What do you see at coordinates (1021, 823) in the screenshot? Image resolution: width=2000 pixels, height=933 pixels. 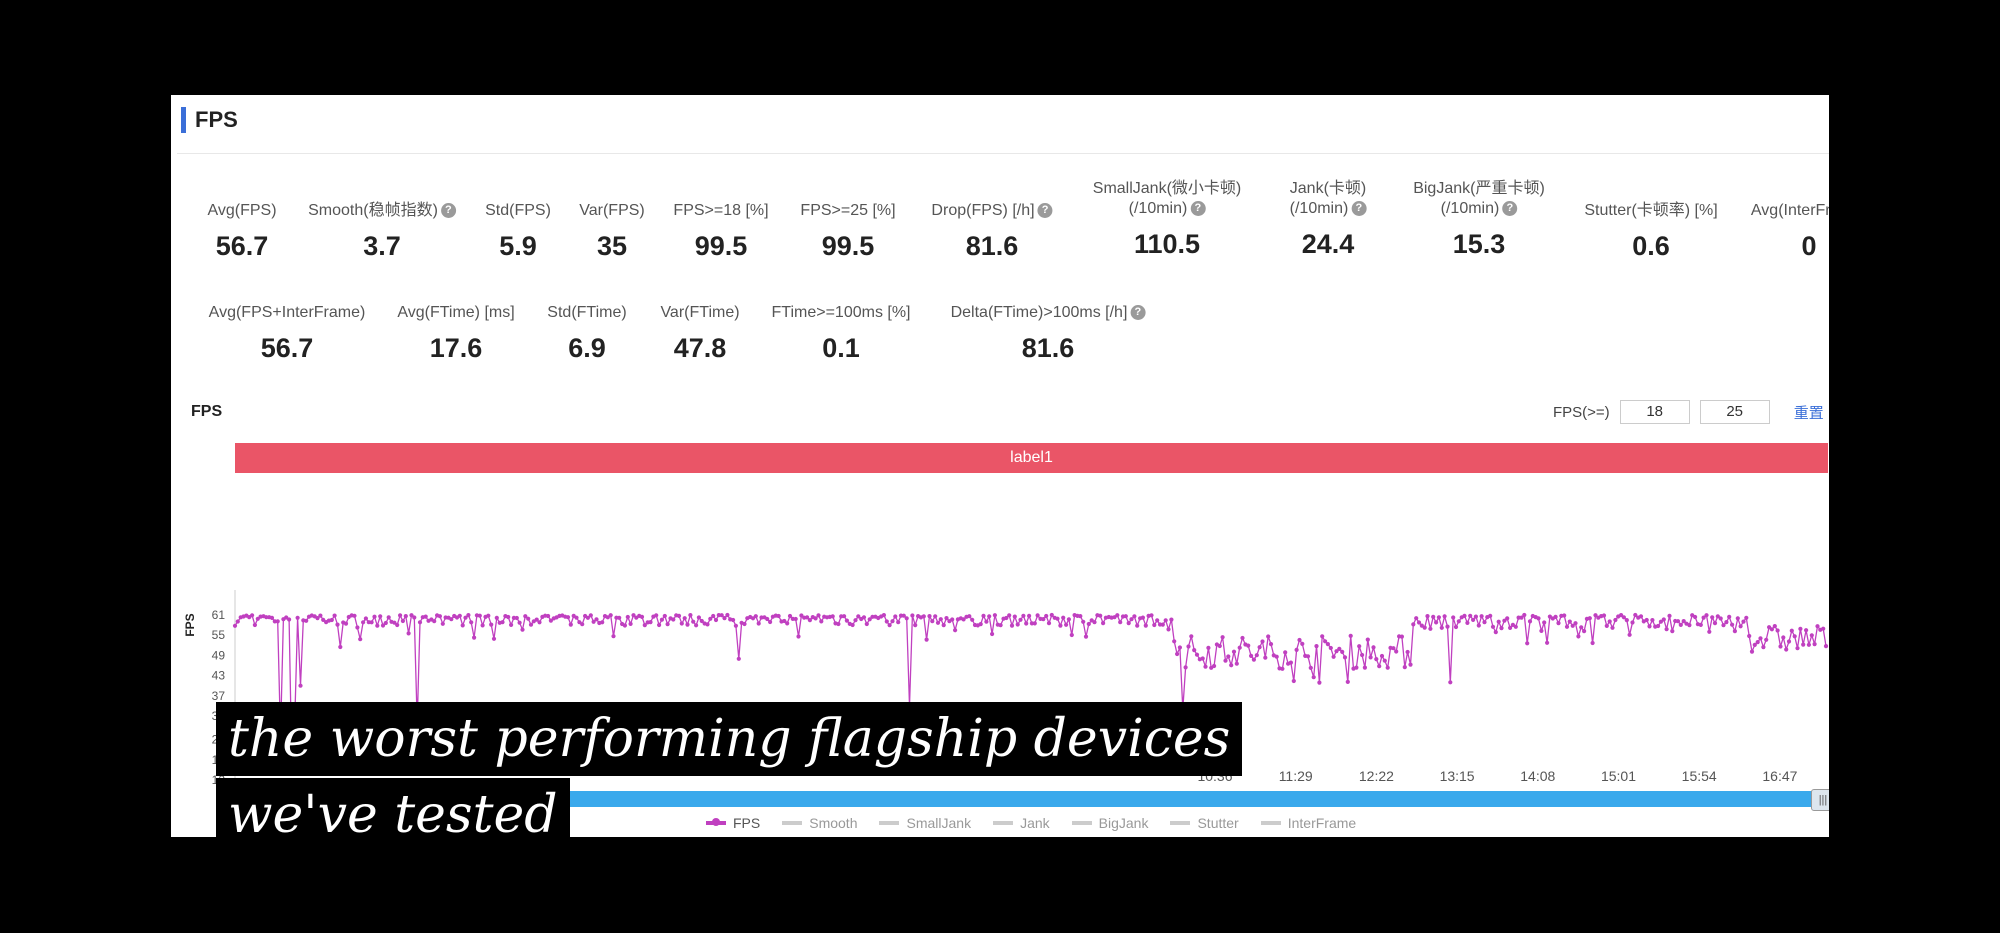 I see `legend-item-jank: Jank` at bounding box center [1021, 823].